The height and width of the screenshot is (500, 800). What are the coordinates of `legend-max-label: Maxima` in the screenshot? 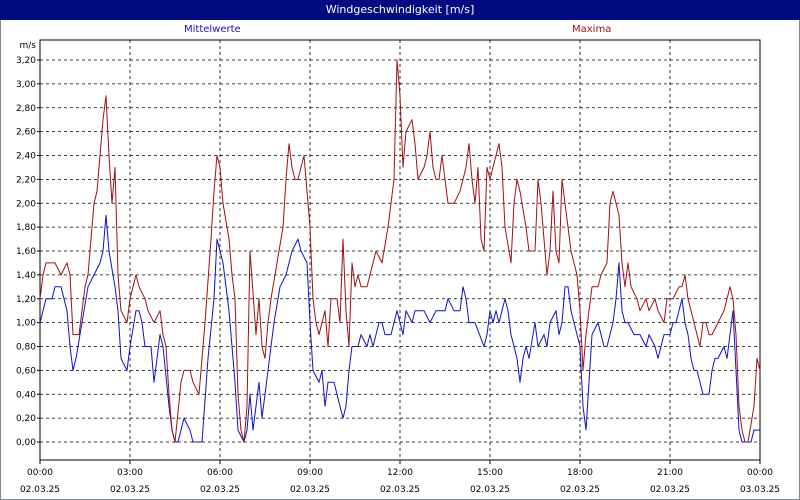 It's located at (592, 29).